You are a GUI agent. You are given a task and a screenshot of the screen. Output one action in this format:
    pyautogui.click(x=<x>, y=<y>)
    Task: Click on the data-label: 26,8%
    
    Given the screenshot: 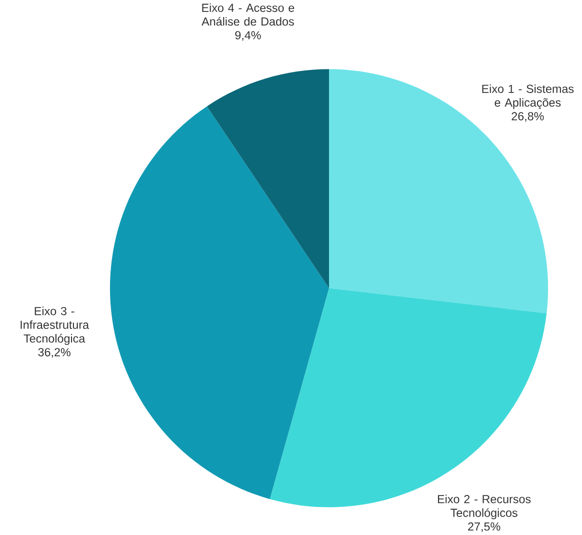 What is the action you would take?
    pyautogui.click(x=528, y=117)
    